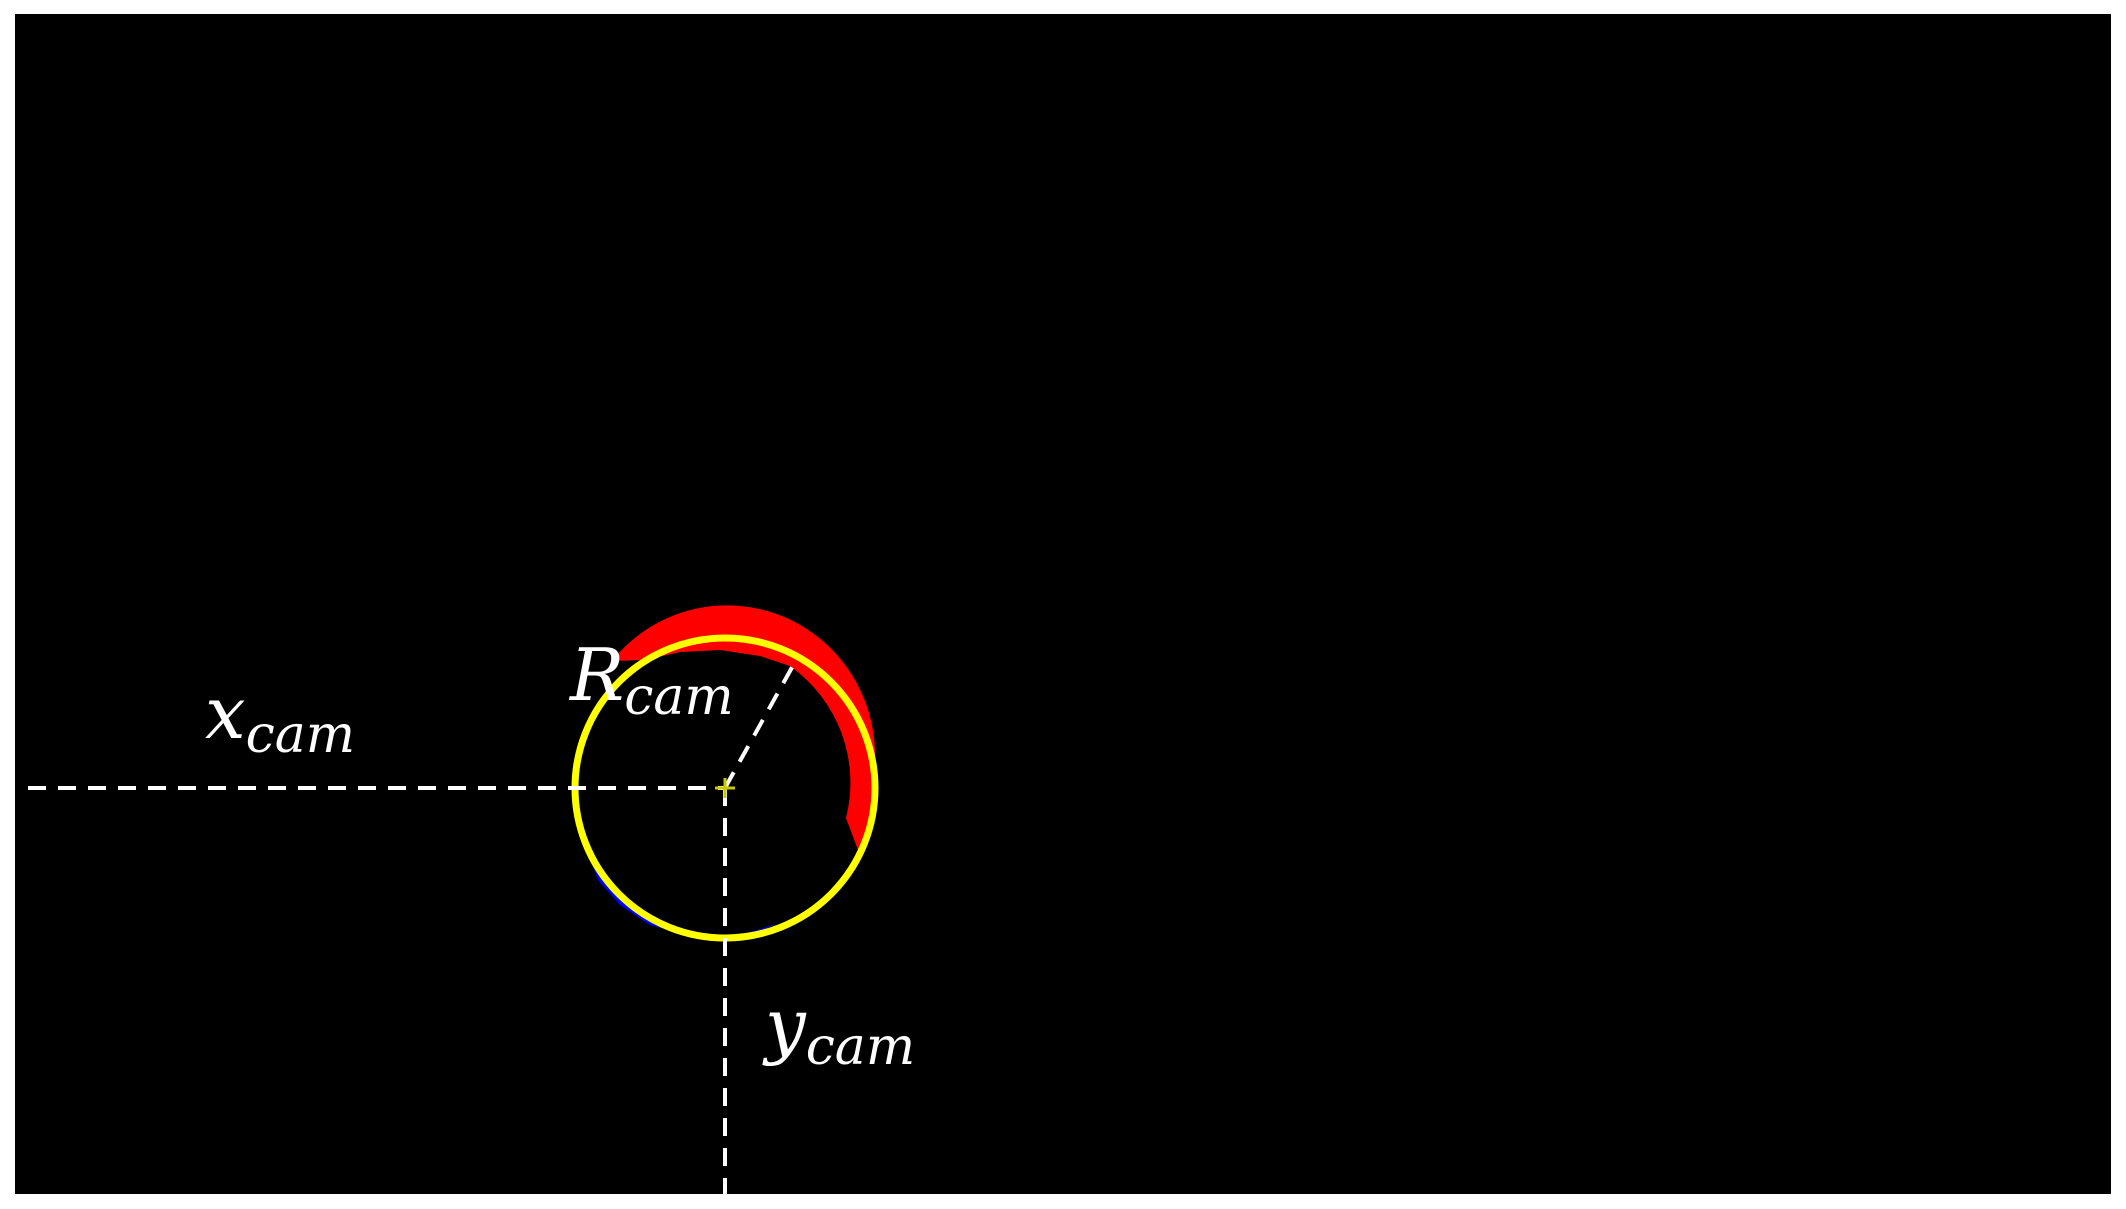 The image size is (2126, 1209). Describe the element at coordinates (280, 718) in the screenshot. I see `x-cam-label: xcam` at that location.